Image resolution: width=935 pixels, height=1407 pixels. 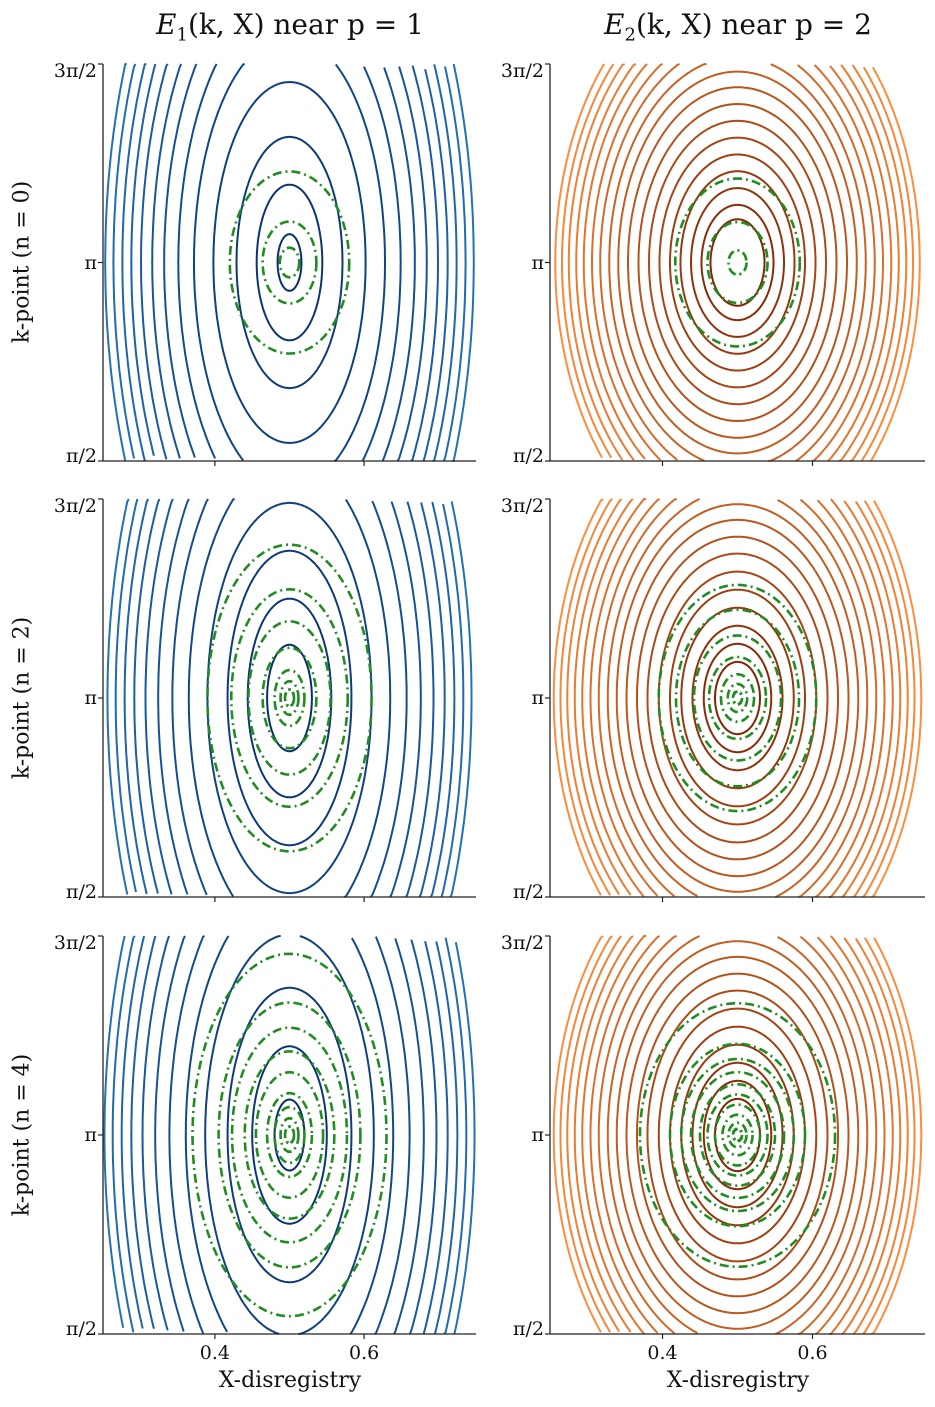 What do you see at coordinates (22, 1135) in the screenshot?
I see `ylabel-row2: k-point (n = 4)` at bounding box center [22, 1135].